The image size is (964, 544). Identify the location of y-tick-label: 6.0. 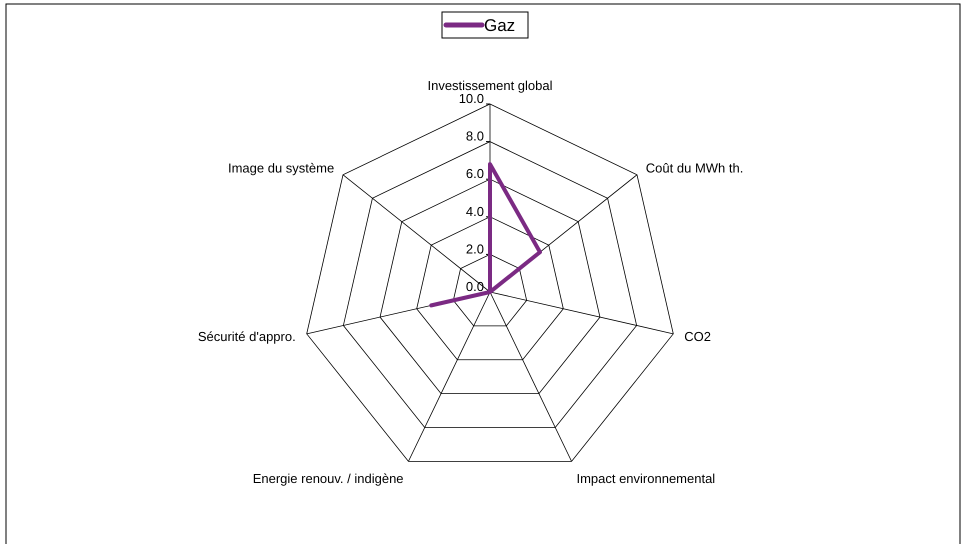
(475, 174).